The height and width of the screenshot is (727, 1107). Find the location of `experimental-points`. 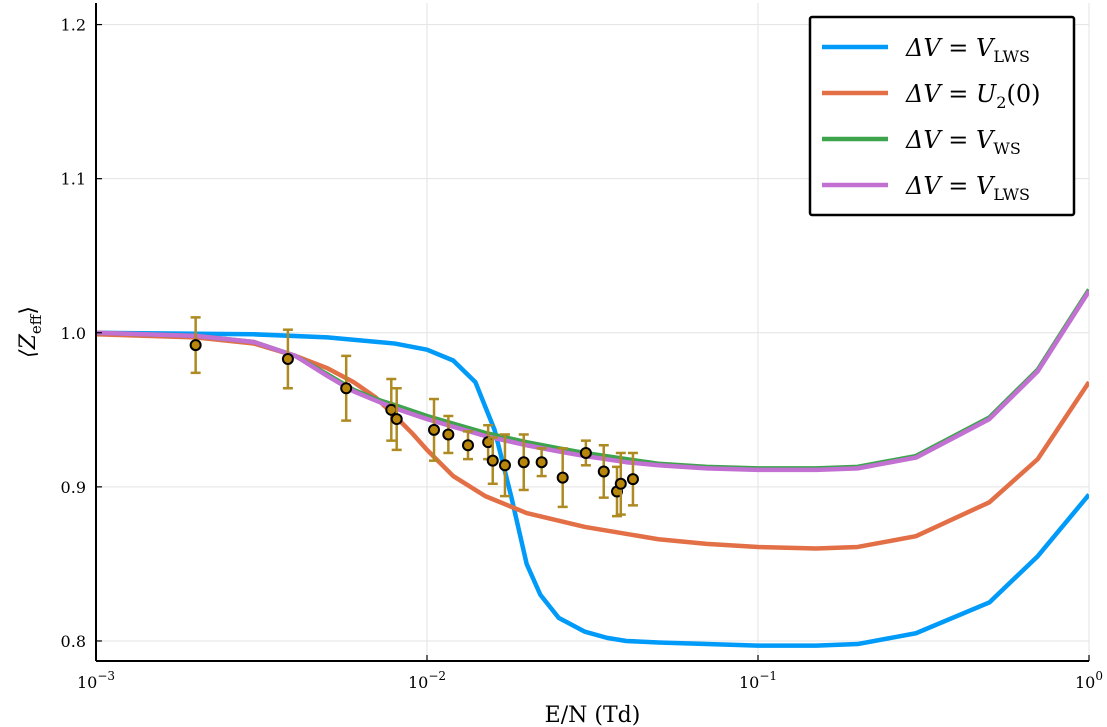

experimental-points is located at coordinates (414, 417).